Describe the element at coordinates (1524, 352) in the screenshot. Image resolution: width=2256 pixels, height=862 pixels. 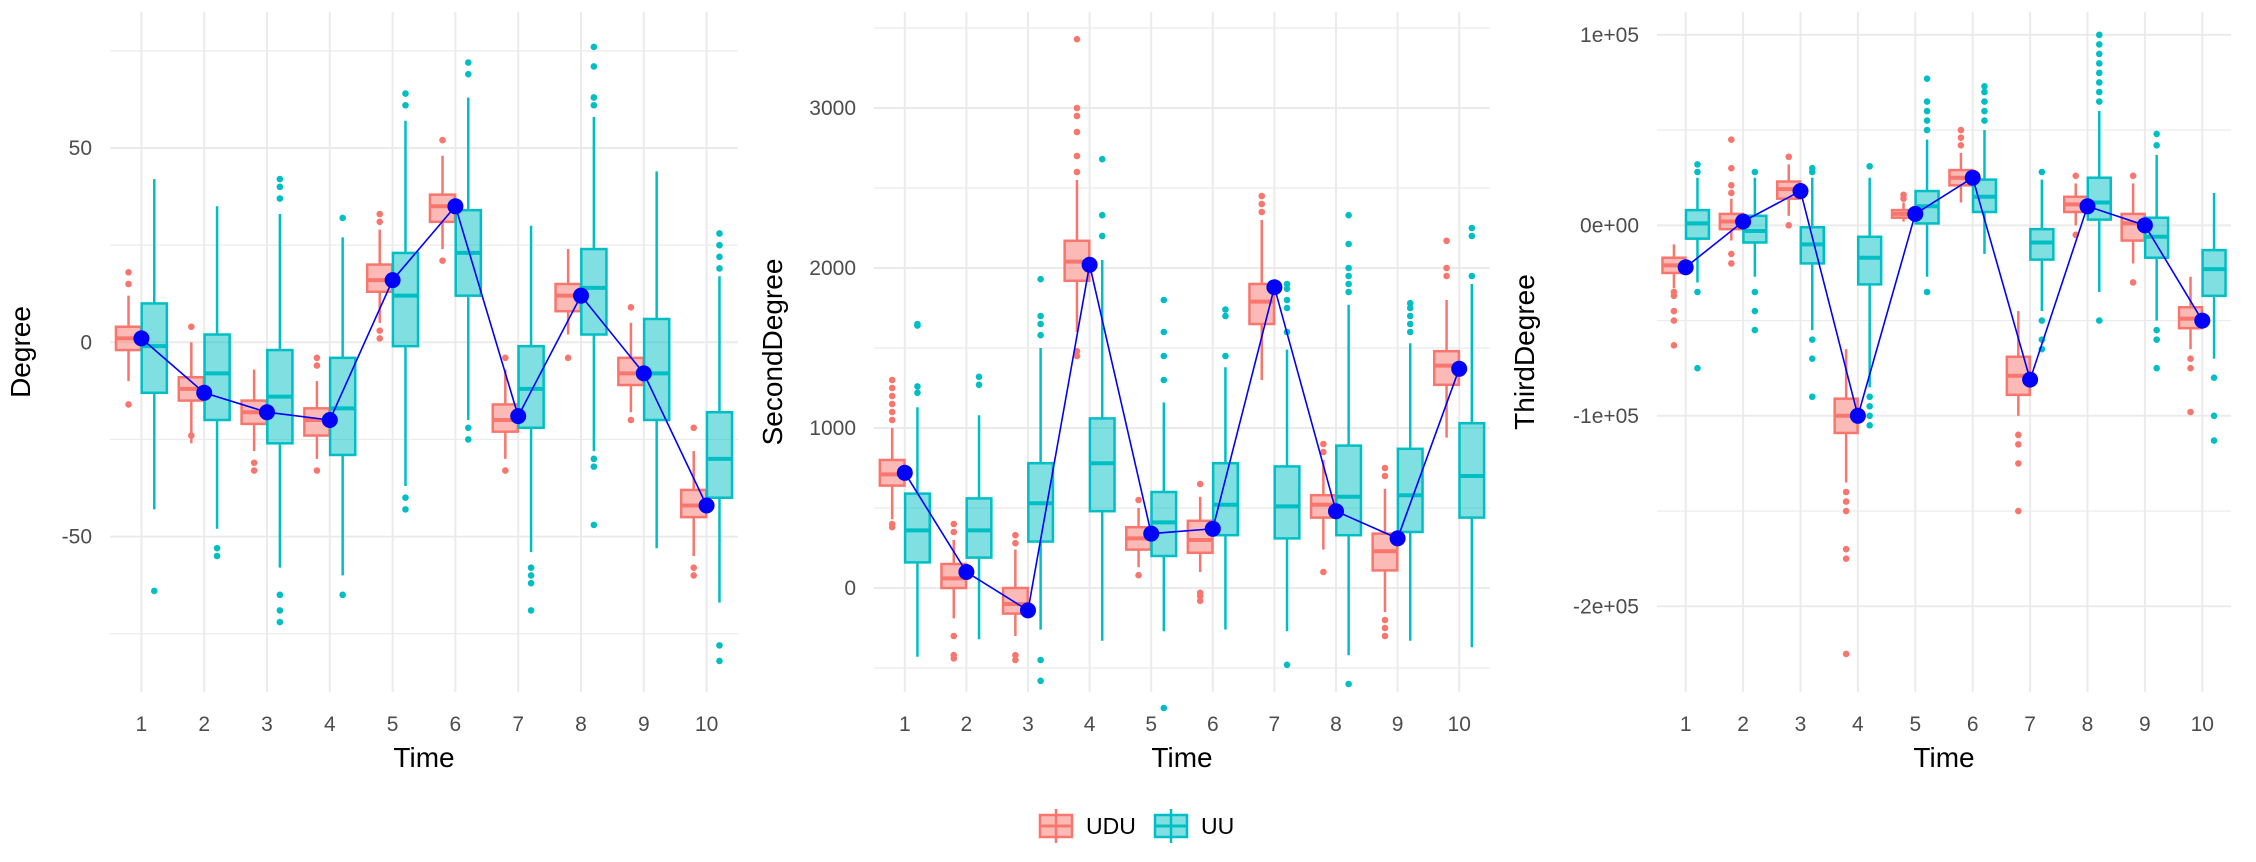
I see `y-axis-title: ThirdDegree` at that location.